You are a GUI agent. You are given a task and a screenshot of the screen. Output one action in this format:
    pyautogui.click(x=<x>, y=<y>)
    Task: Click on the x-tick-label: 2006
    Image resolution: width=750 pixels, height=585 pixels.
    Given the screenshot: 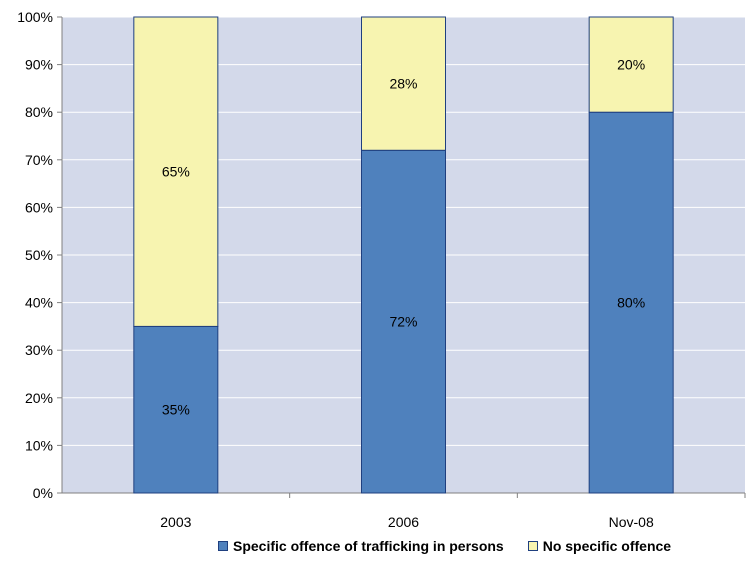 What is the action you would take?
    pyautogui.click(x=403, y=522)
    